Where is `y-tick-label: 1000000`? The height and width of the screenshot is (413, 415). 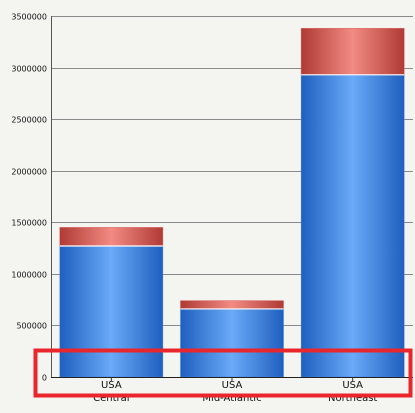
y-tick-label: 1000000 is located at coordinates (29, 275).